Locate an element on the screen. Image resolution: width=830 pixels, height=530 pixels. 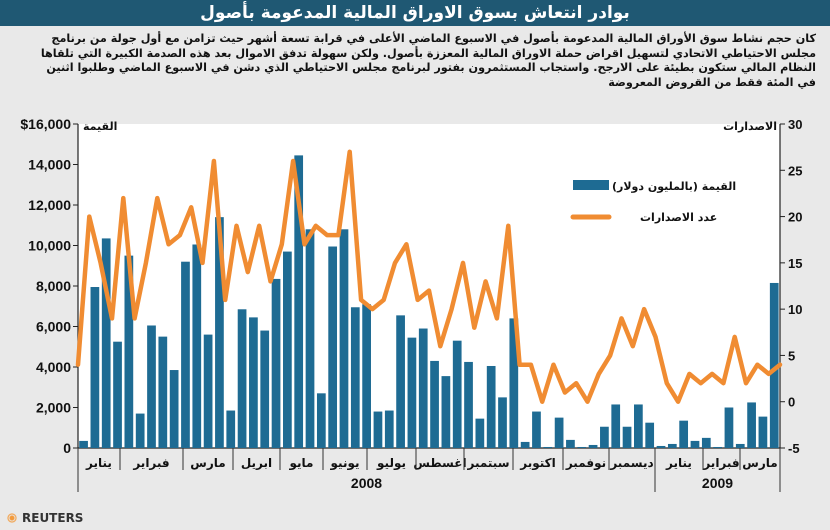
right-tick-label: -5 is located at coordinates (794, 448).